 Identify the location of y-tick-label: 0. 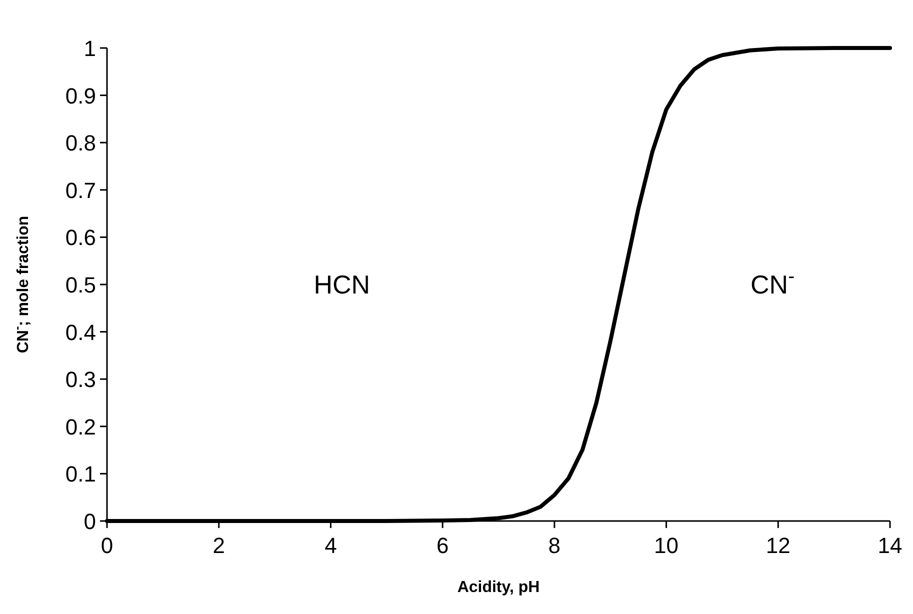
(90, 521).